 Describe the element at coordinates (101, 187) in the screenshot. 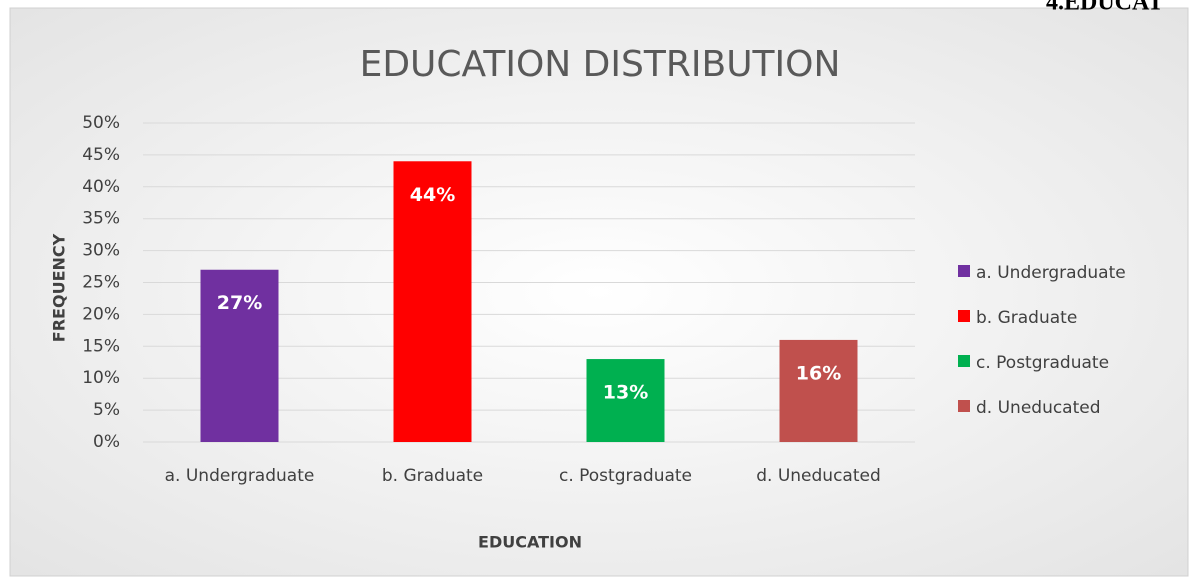

I see `y-tick-label: 40%` at that location.